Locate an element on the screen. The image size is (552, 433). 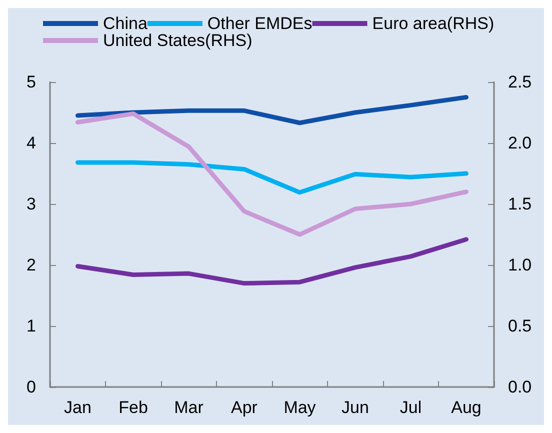
x-tick-label: Mar is located at coordinates (189, 407).